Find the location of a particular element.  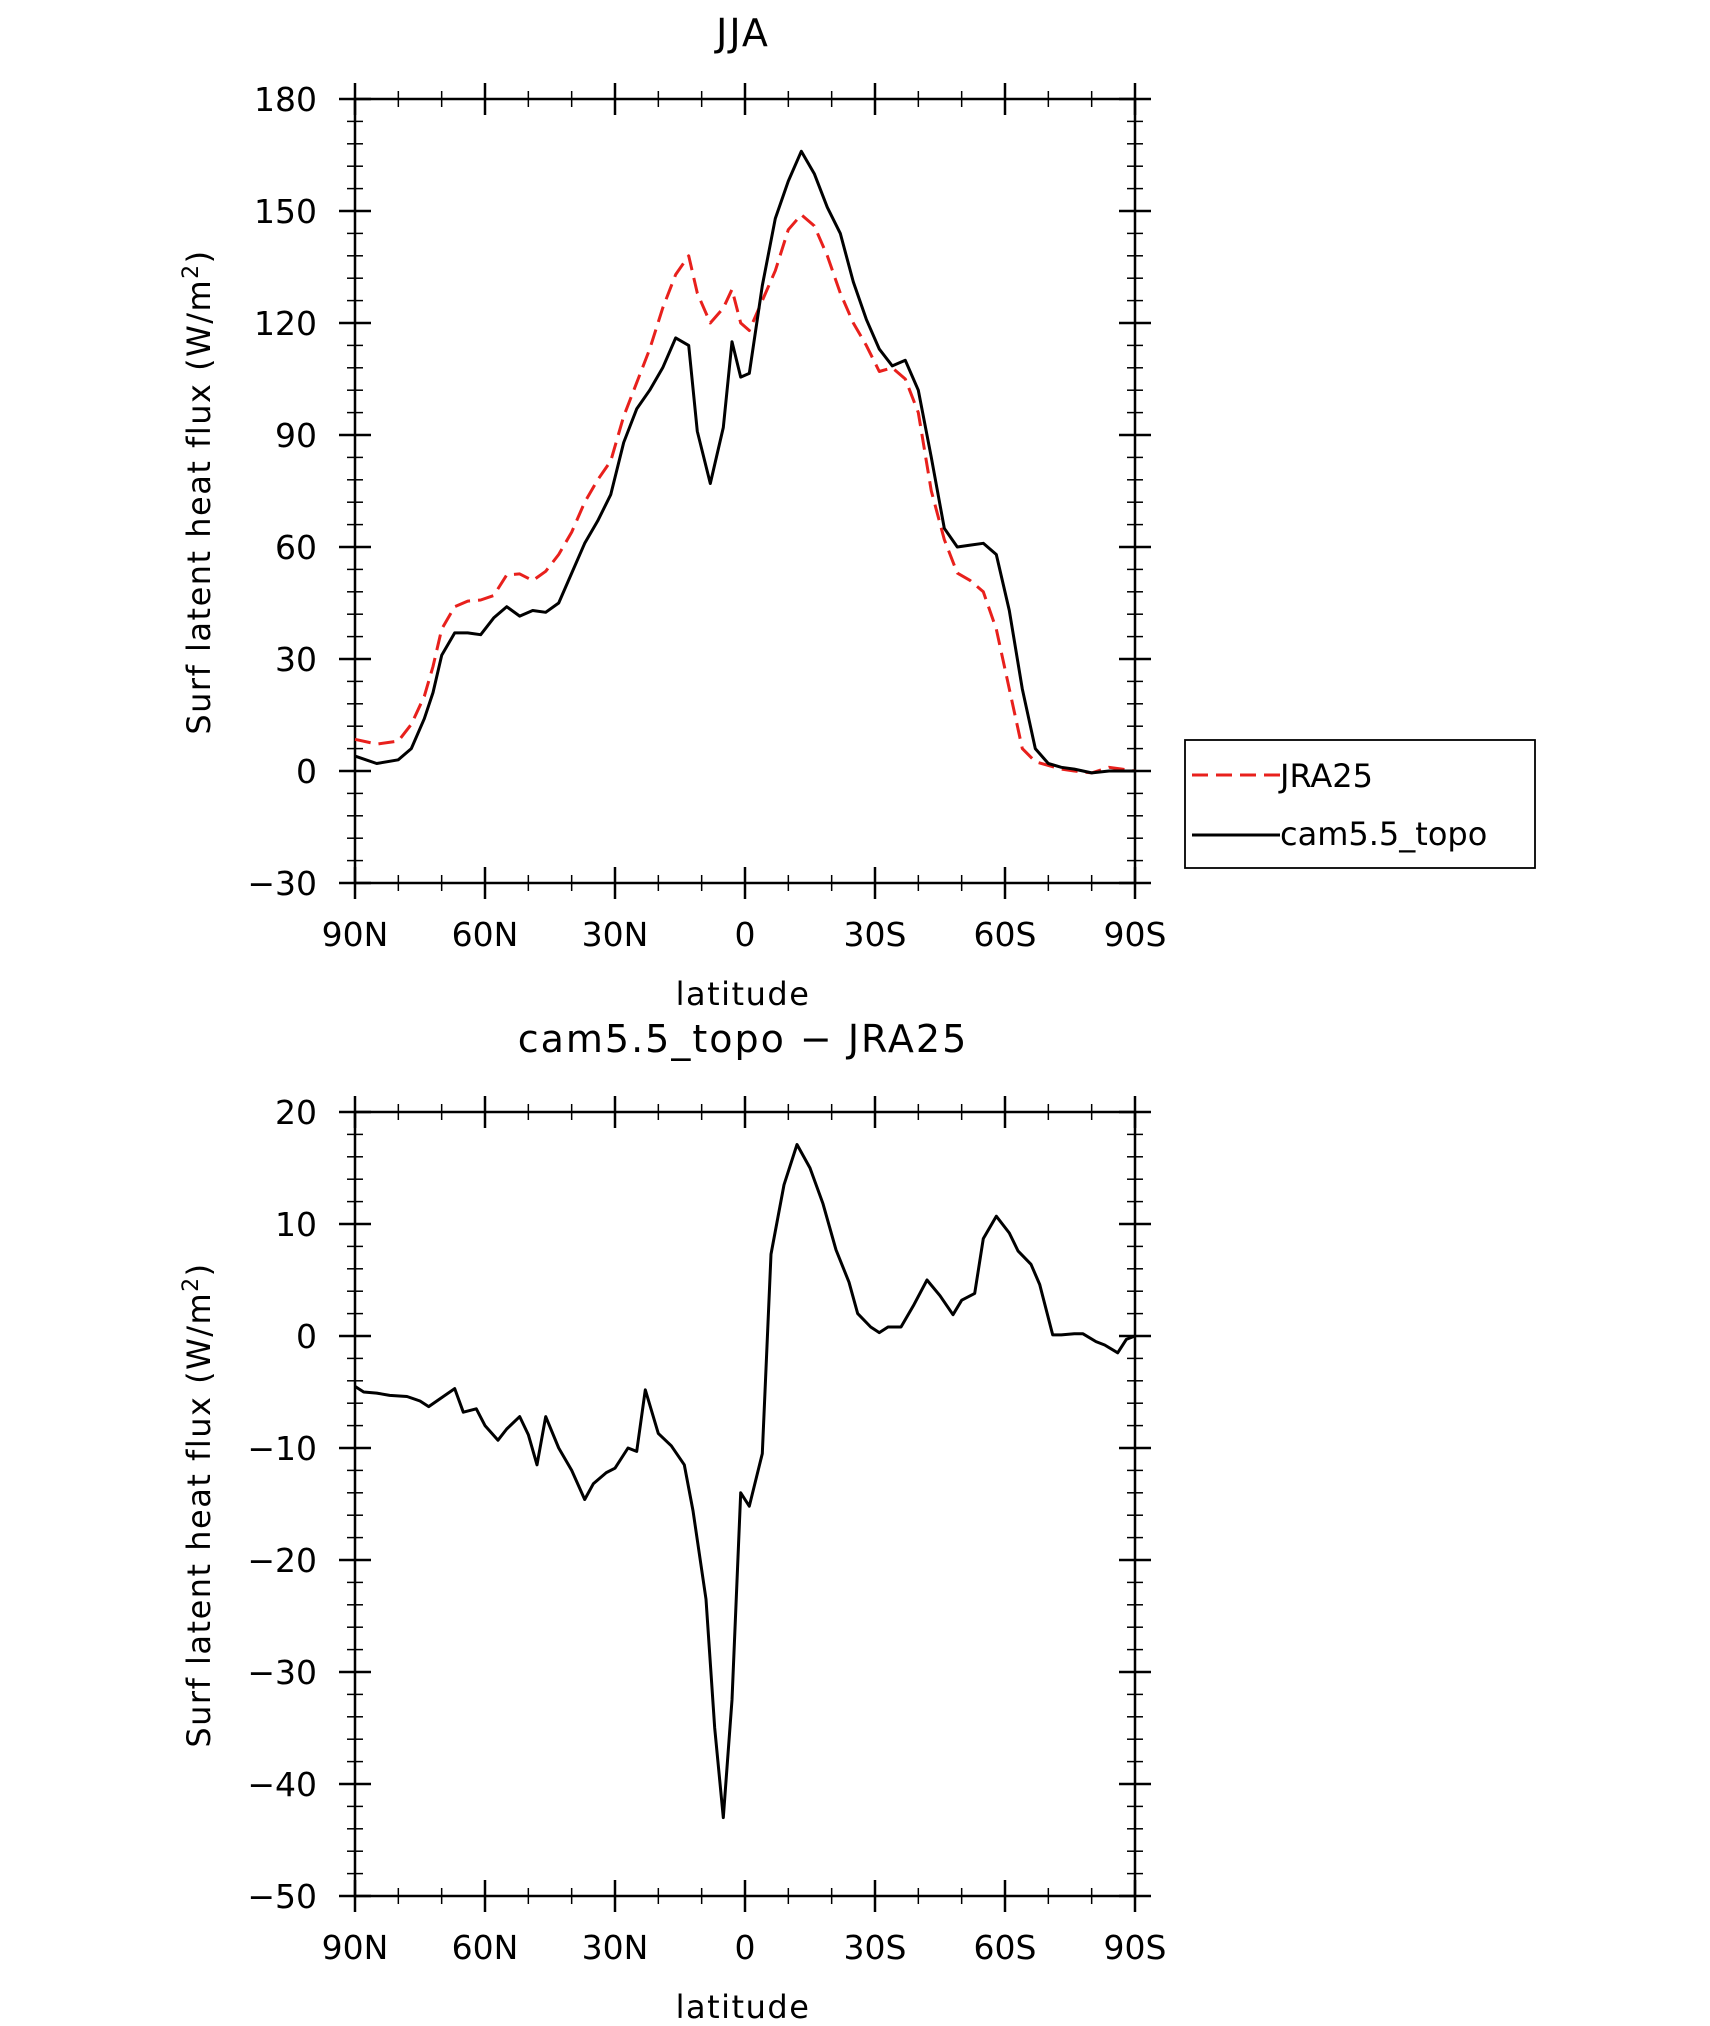

panel-top-x-tick-labels: 90N 60N 30N 0 30S 60S 90S is located at coordinates (744, 934).